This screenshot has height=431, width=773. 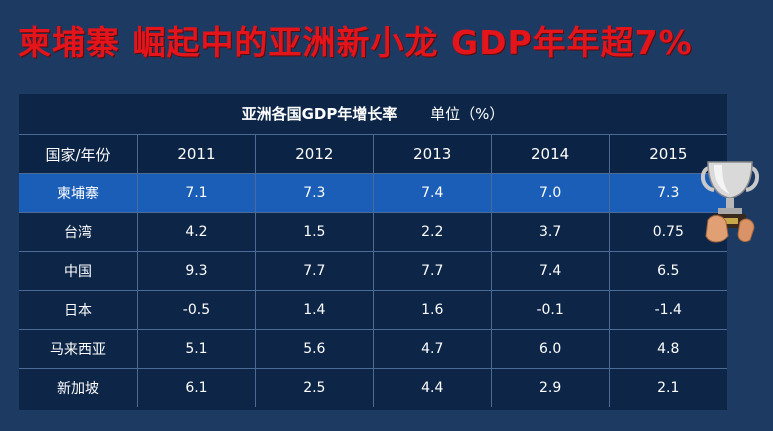 What do you see at coordinates (319, 114) in the screenshot?
I see `table-caption-title: 亚洲各国GDP年增长率` at bounding box center [319, 114].